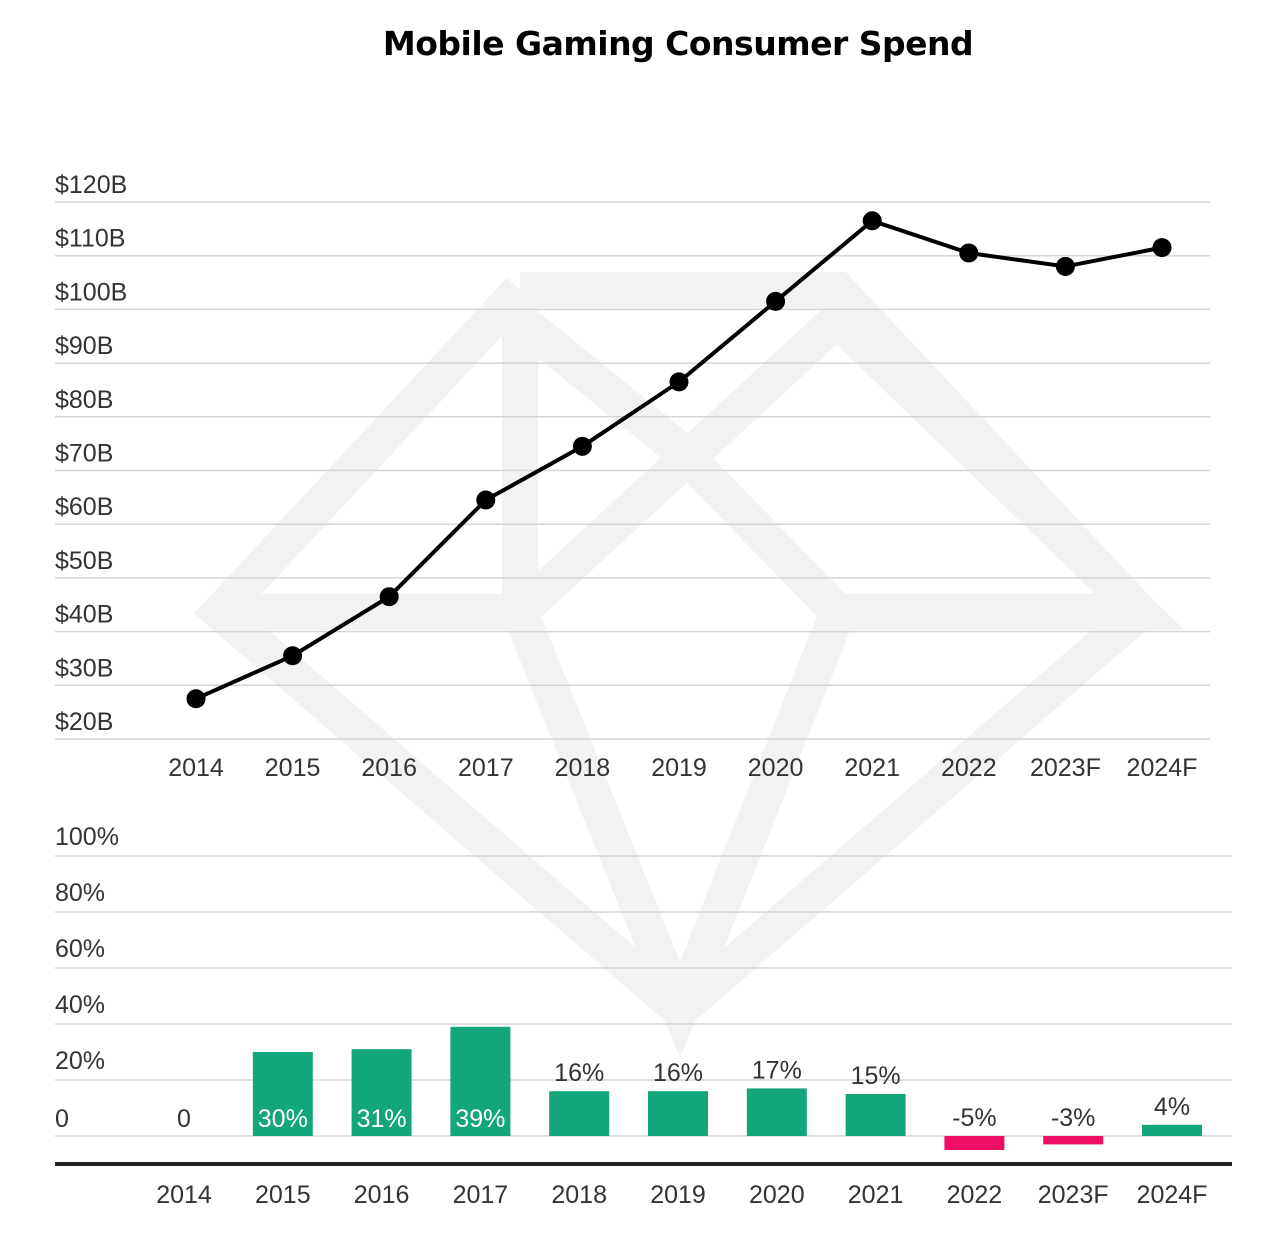  I want to click on line-y-tick-label: $120B, so click(91, 185).